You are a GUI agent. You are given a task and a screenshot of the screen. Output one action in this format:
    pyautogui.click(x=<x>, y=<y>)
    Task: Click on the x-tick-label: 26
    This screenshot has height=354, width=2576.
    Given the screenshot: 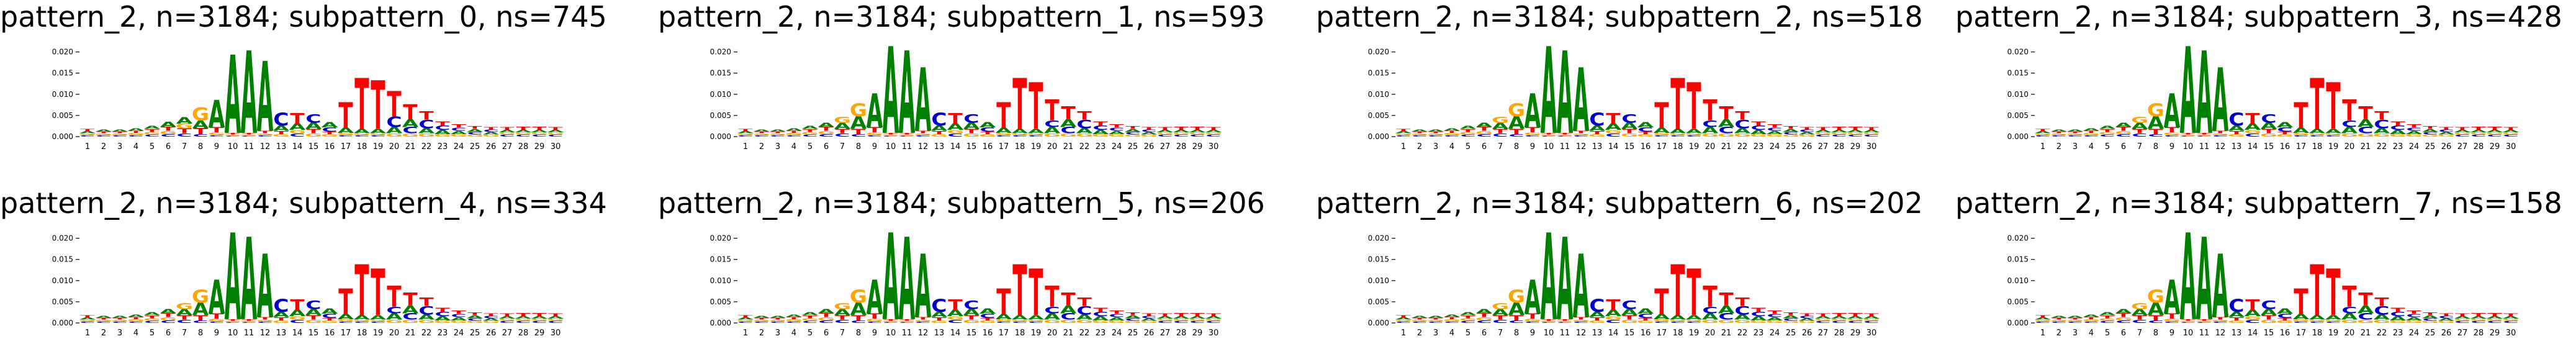 What is the action you would take?
    pyautogui.click(x=1807, y=147)
    